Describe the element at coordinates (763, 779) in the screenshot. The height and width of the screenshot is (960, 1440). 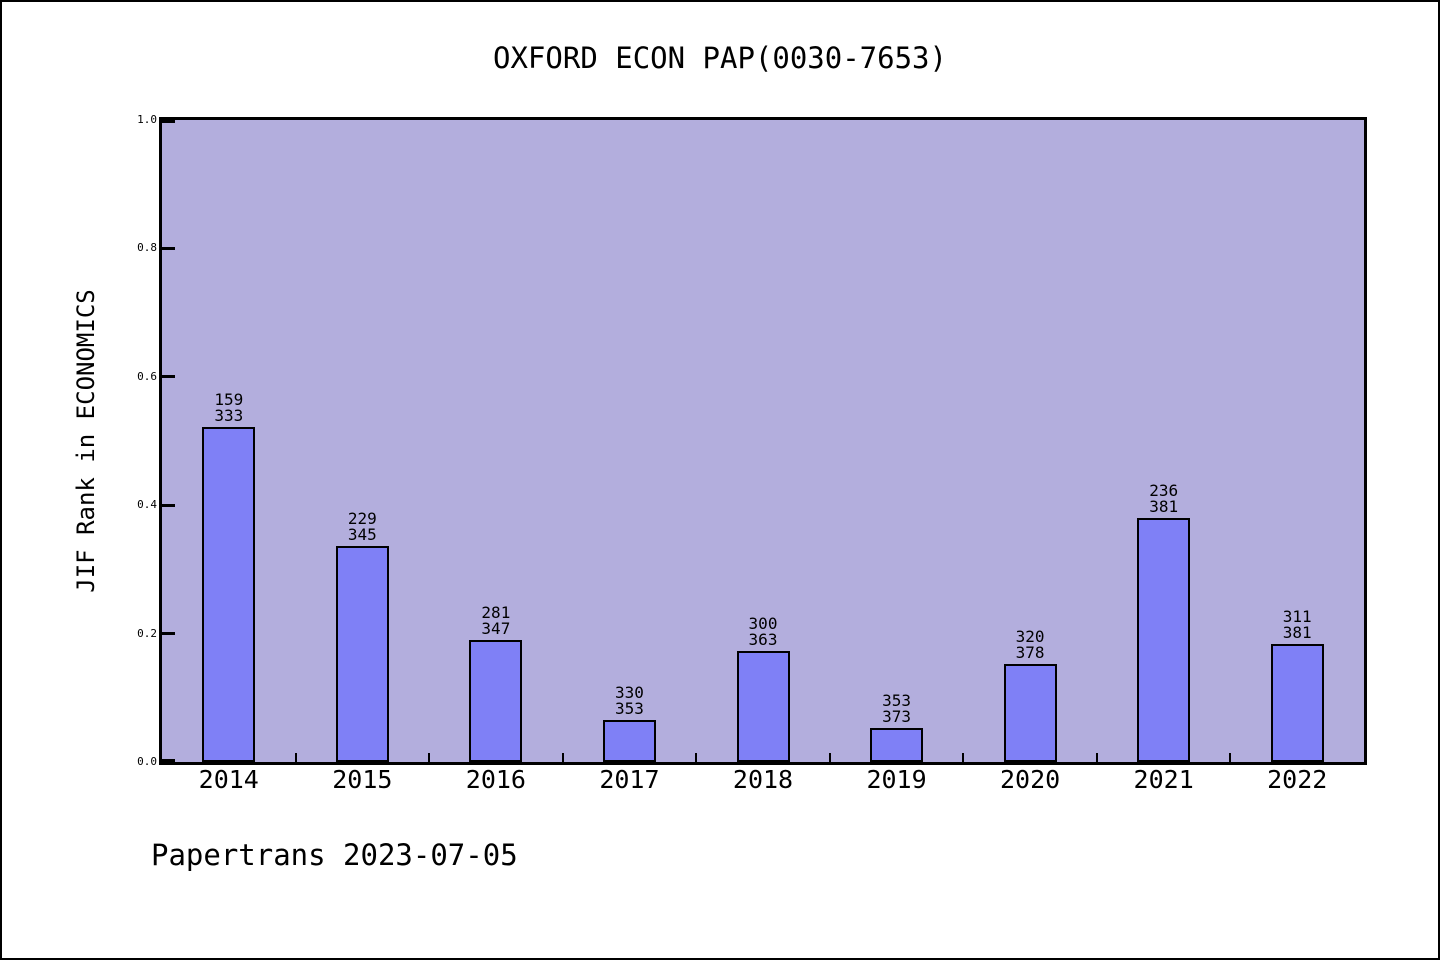
I see `x-tick-label-2018: 2018` at that location.